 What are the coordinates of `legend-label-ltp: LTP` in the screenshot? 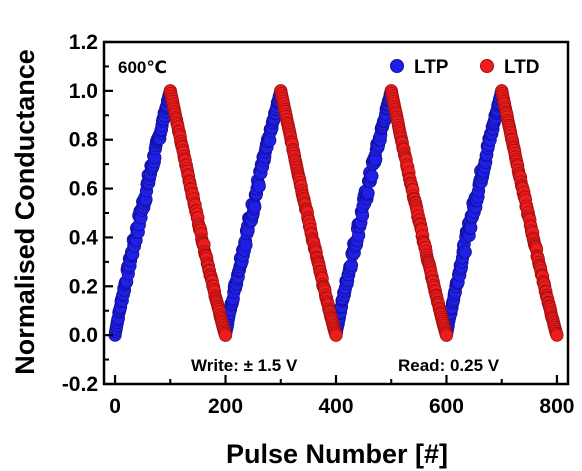 It's located at (431, 67).